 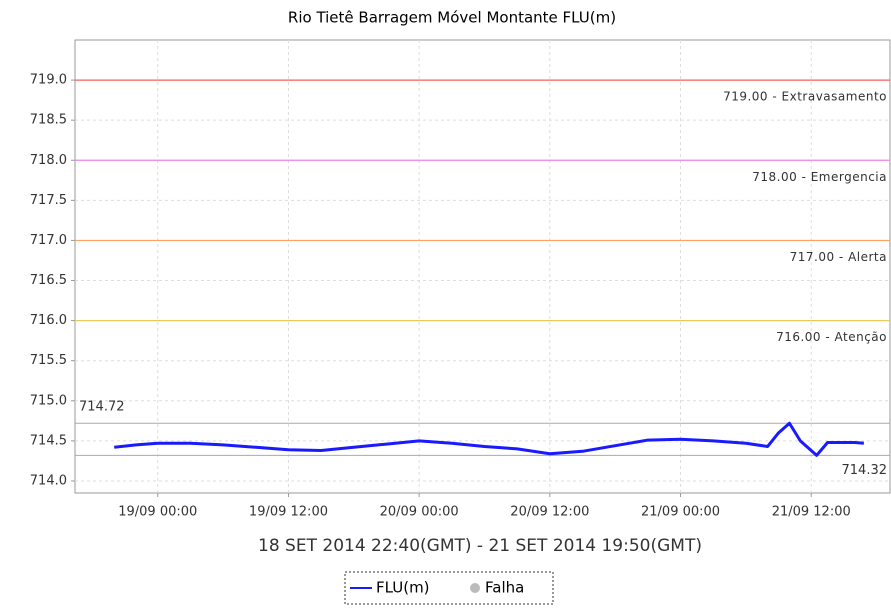 What do you see at coordinates (48, 160) in the screenshot?
I see `y-tick-label: 718.0` at bounding box center [48, 160].